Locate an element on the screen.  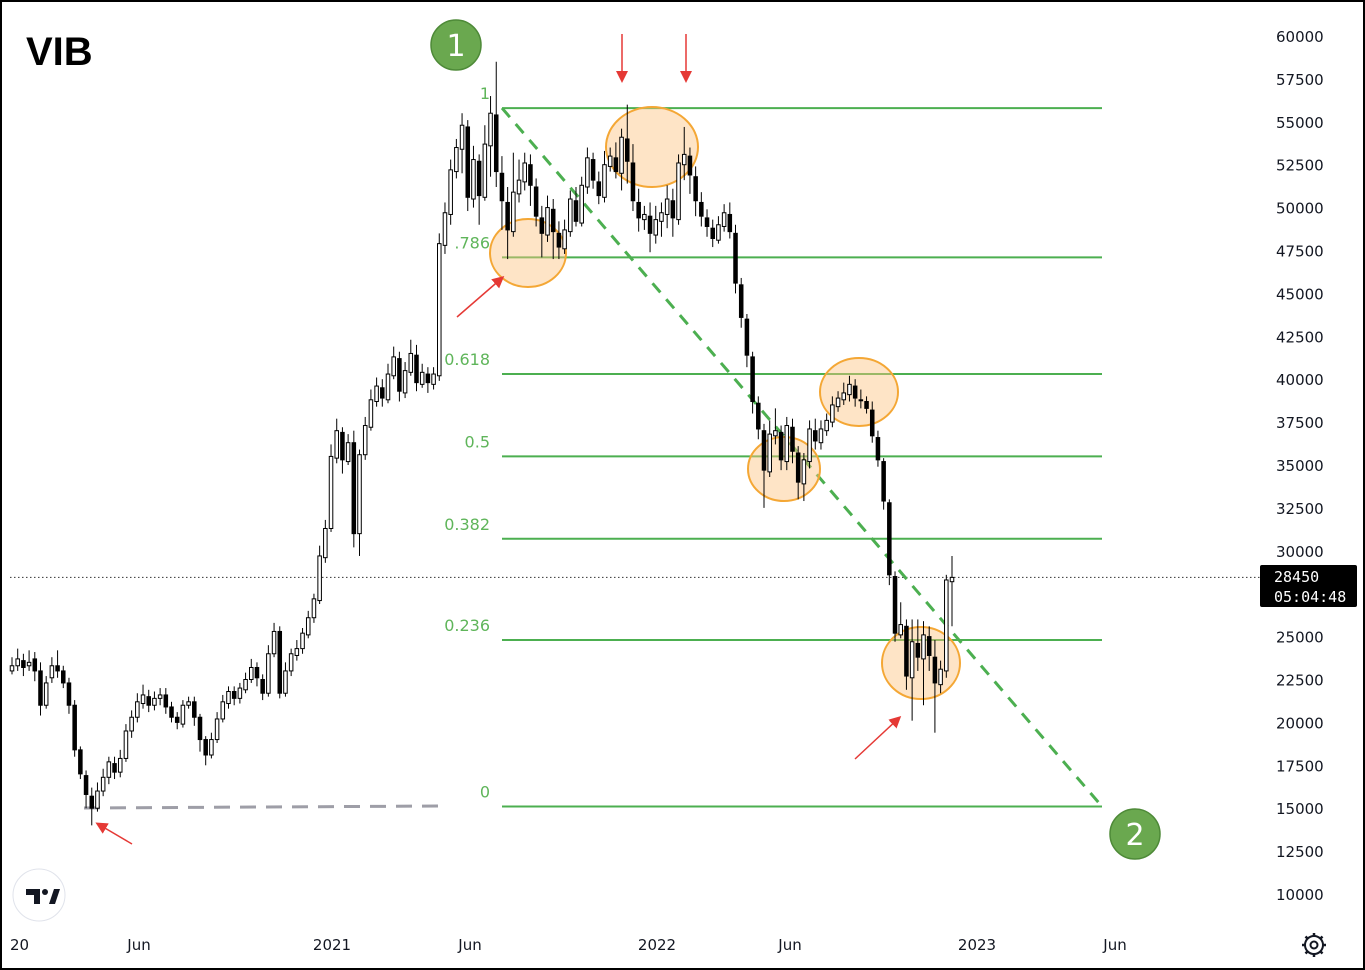
highlight-circle is located at coordinates (652, 147).